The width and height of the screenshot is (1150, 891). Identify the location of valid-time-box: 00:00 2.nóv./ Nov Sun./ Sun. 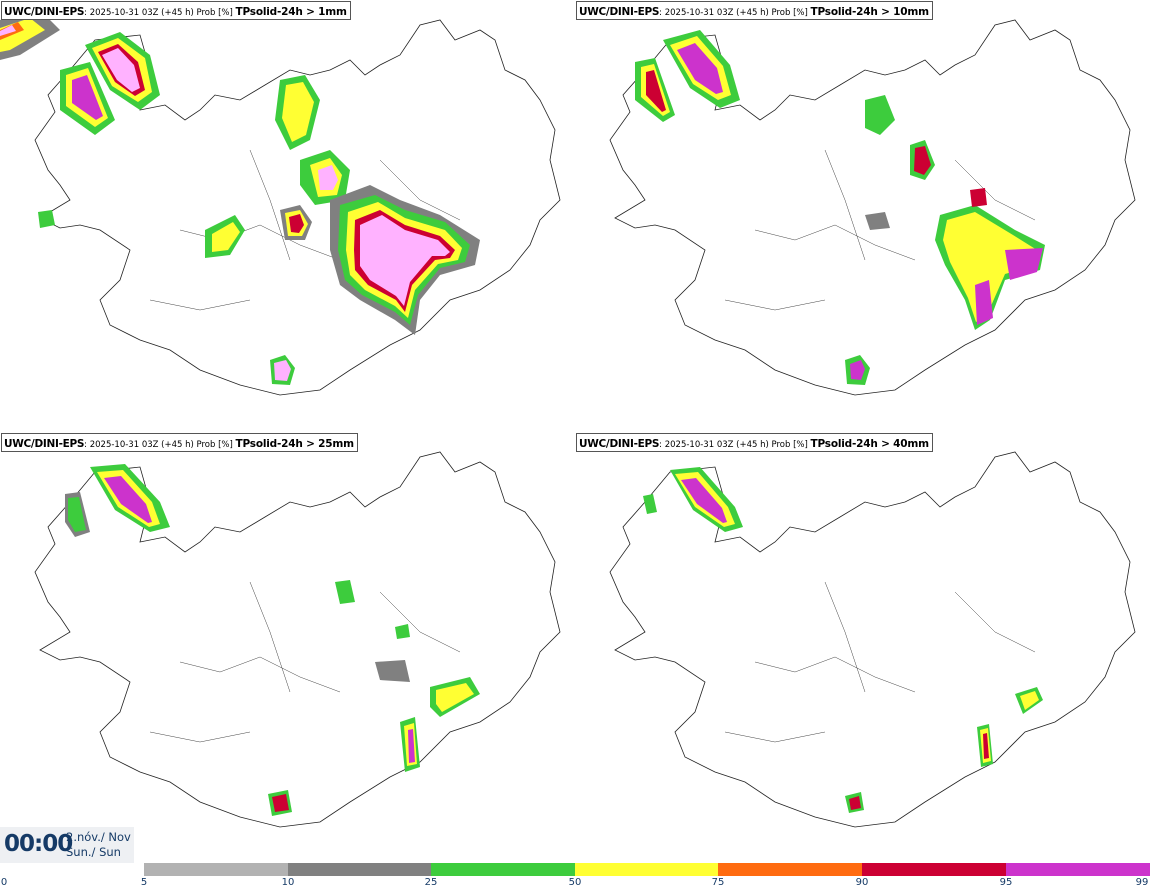
(67, 845).